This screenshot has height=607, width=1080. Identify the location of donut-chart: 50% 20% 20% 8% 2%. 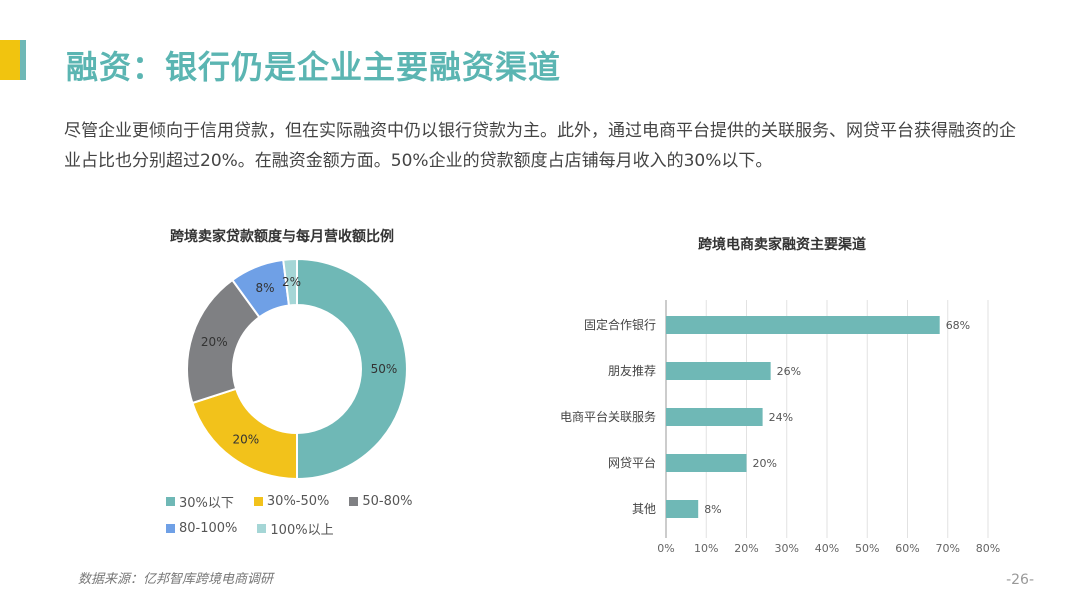
(297, 369).